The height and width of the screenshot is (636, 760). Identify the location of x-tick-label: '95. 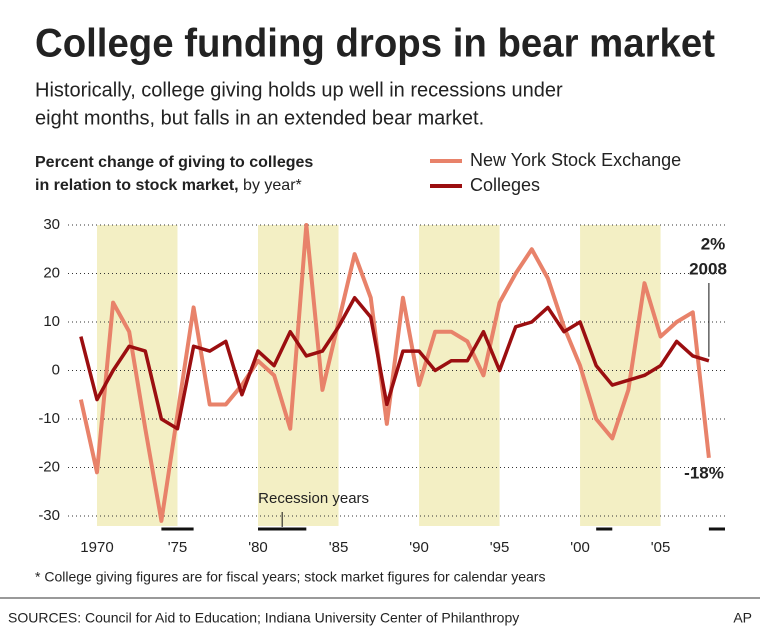
(500, 547).